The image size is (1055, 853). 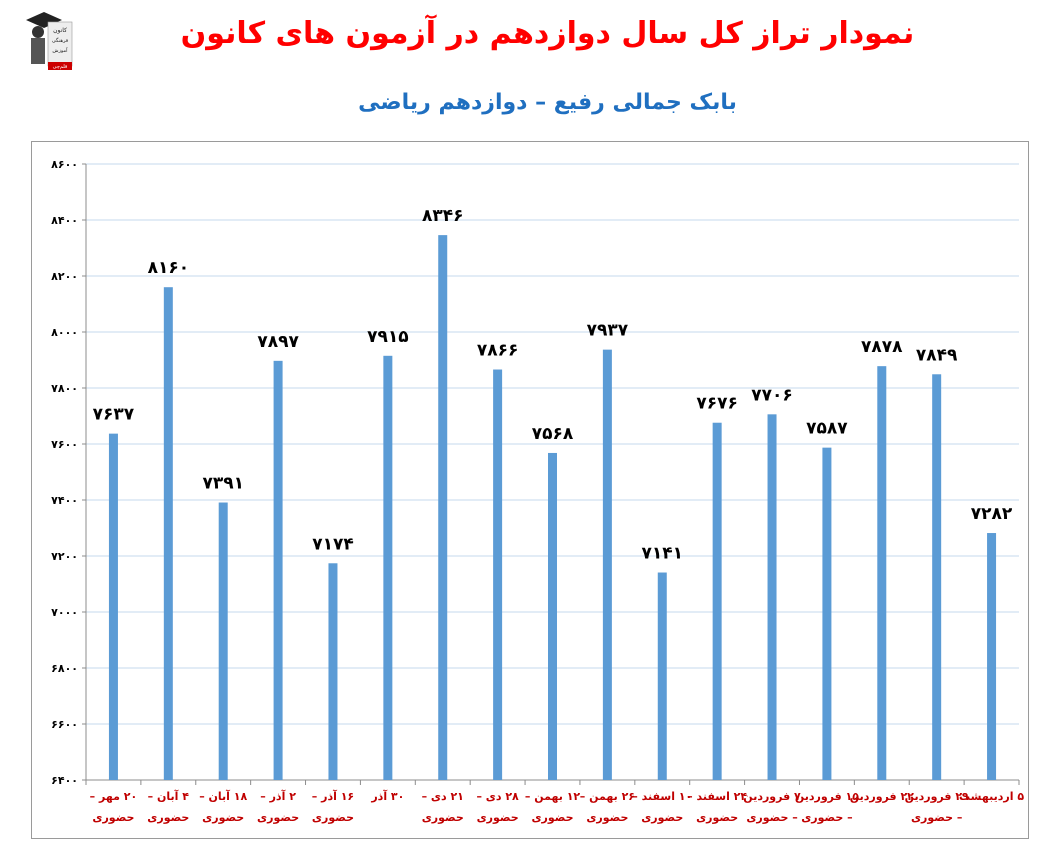 I want to click on data-label: ۷۹۳۷, so click(x=608, y=331).